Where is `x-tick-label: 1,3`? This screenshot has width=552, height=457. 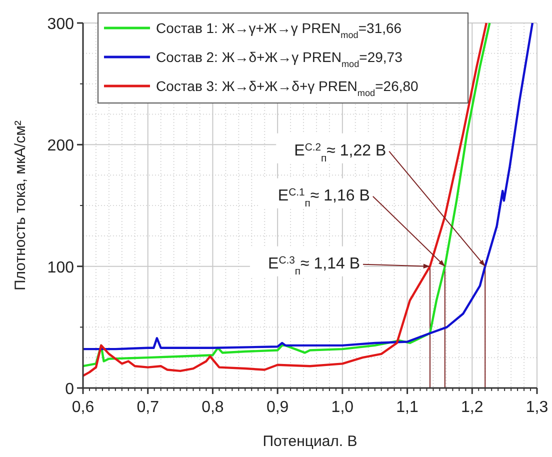
x-tick-label: 1,3 is located at coordinates (537, 407).